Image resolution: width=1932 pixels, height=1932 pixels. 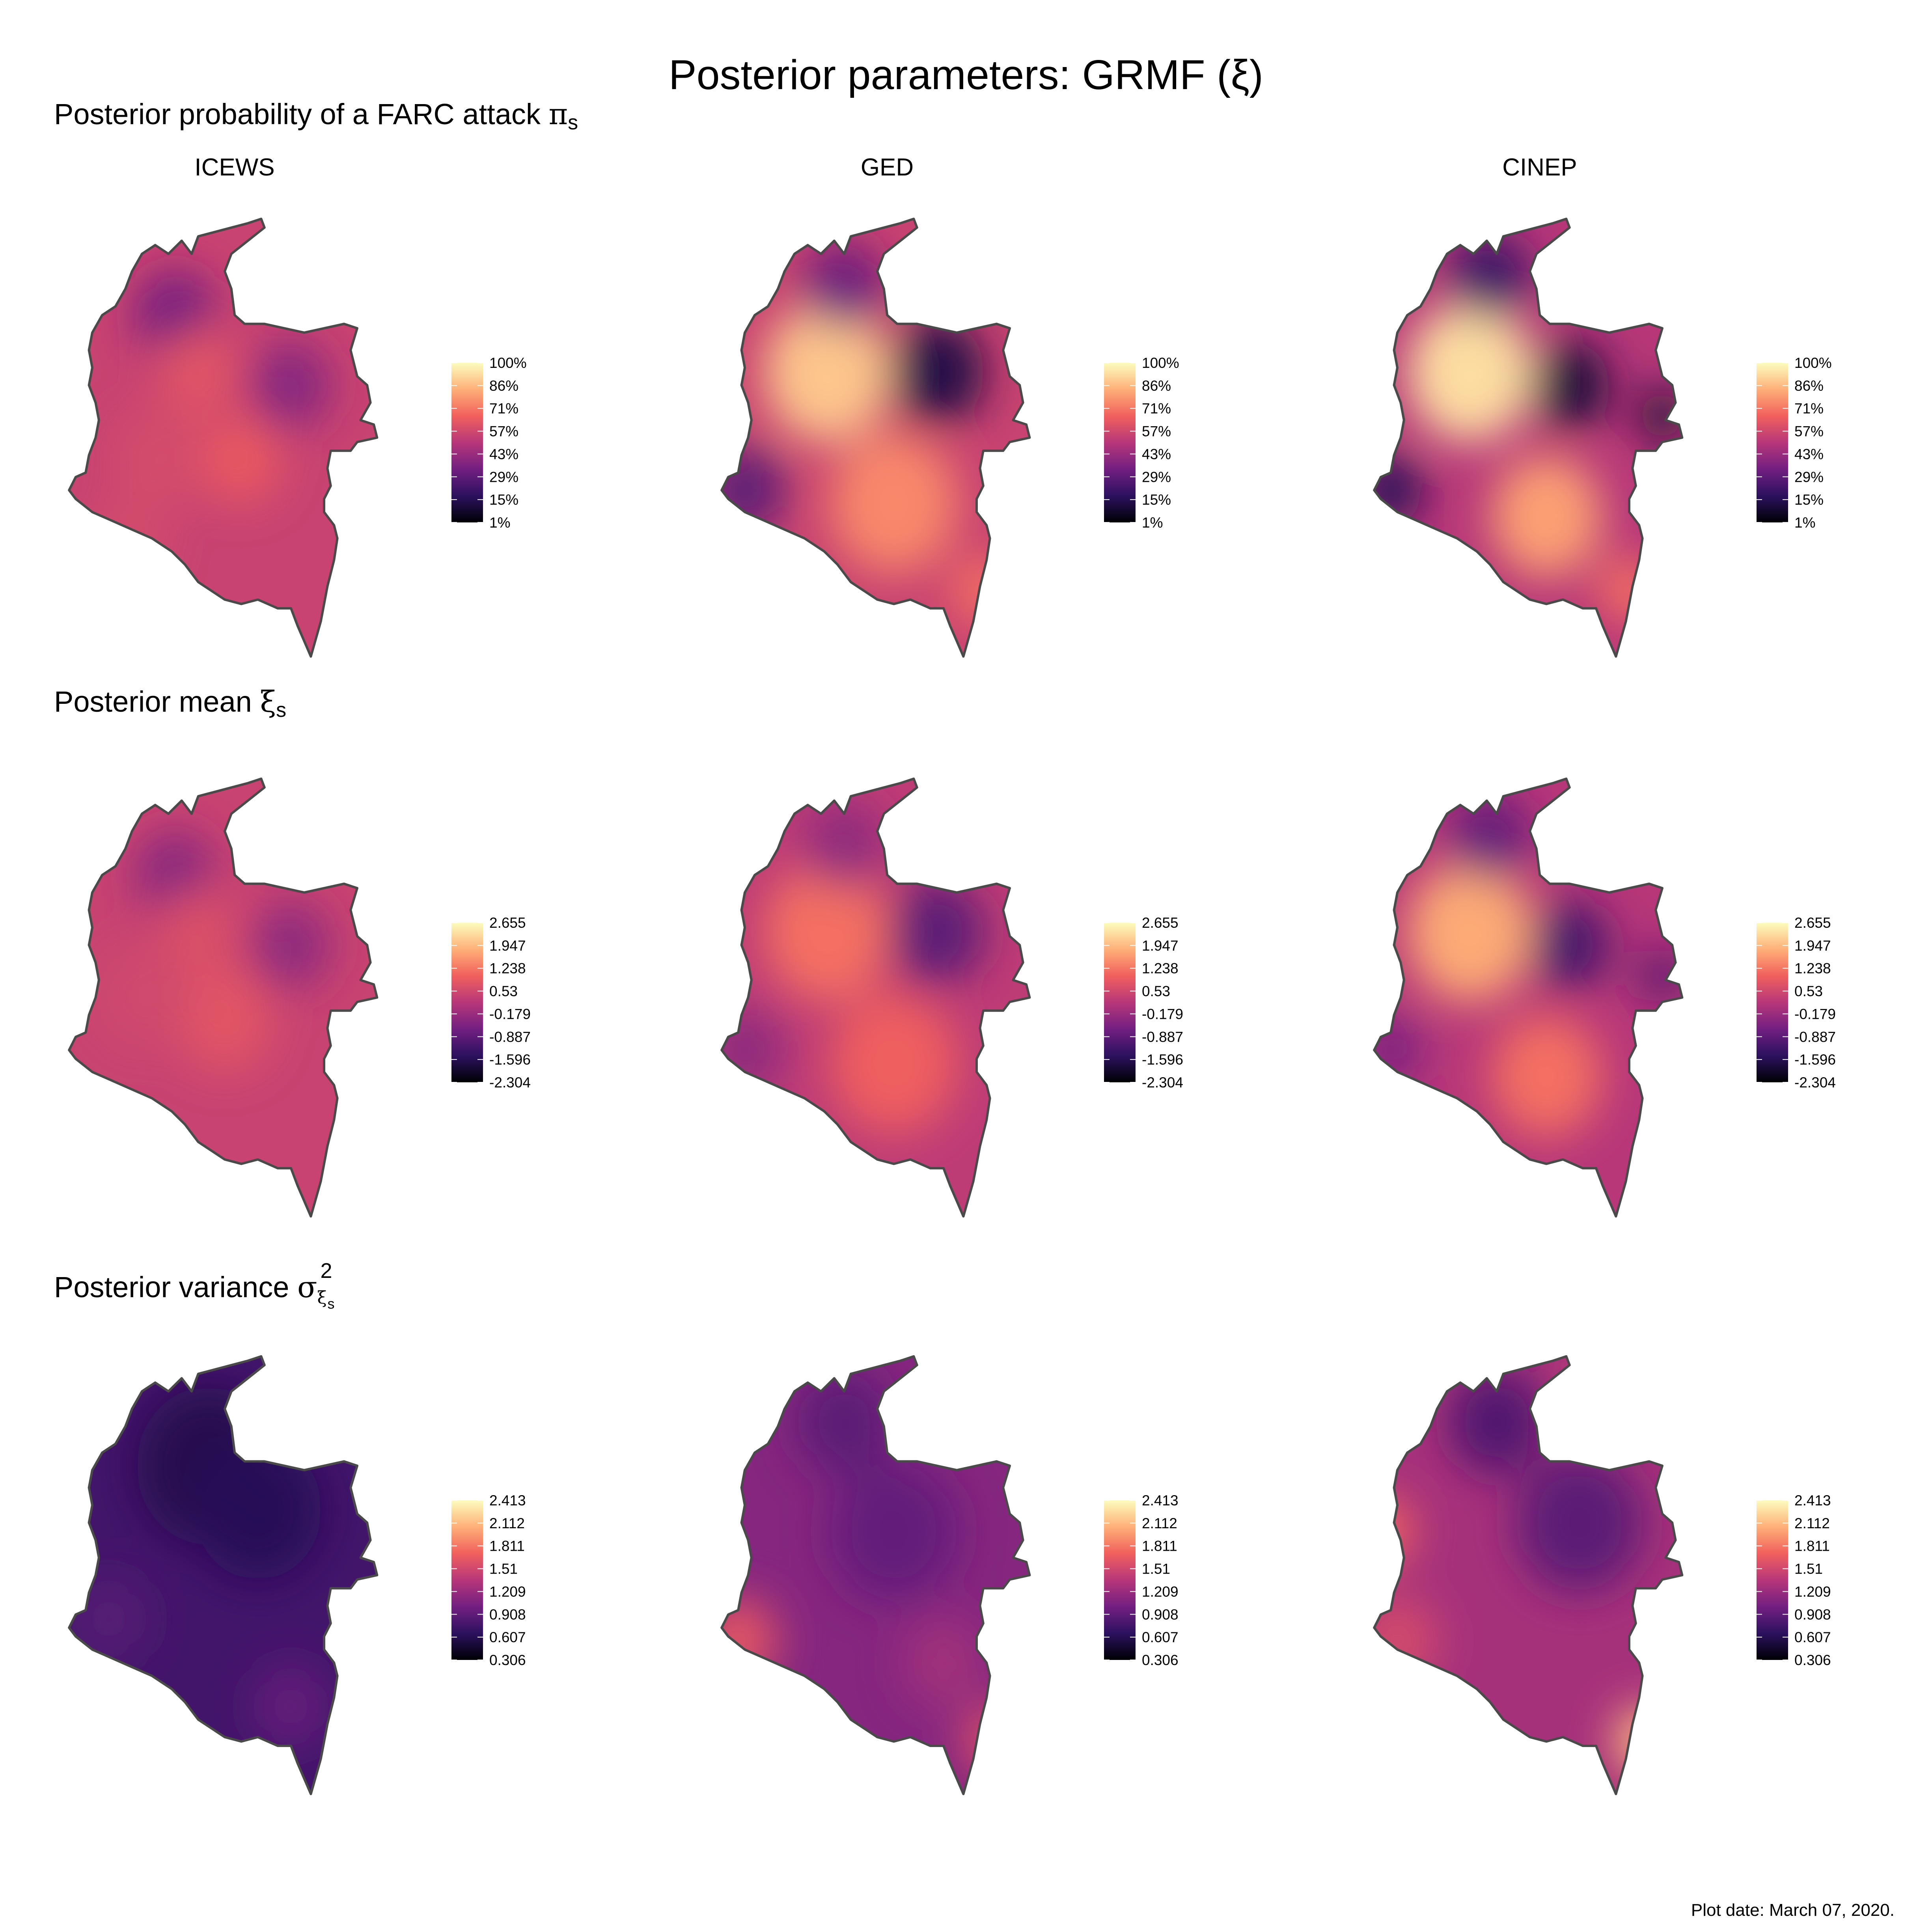 I want to click on legend-tick-label: -2.304, so click(x=510, y=1083).